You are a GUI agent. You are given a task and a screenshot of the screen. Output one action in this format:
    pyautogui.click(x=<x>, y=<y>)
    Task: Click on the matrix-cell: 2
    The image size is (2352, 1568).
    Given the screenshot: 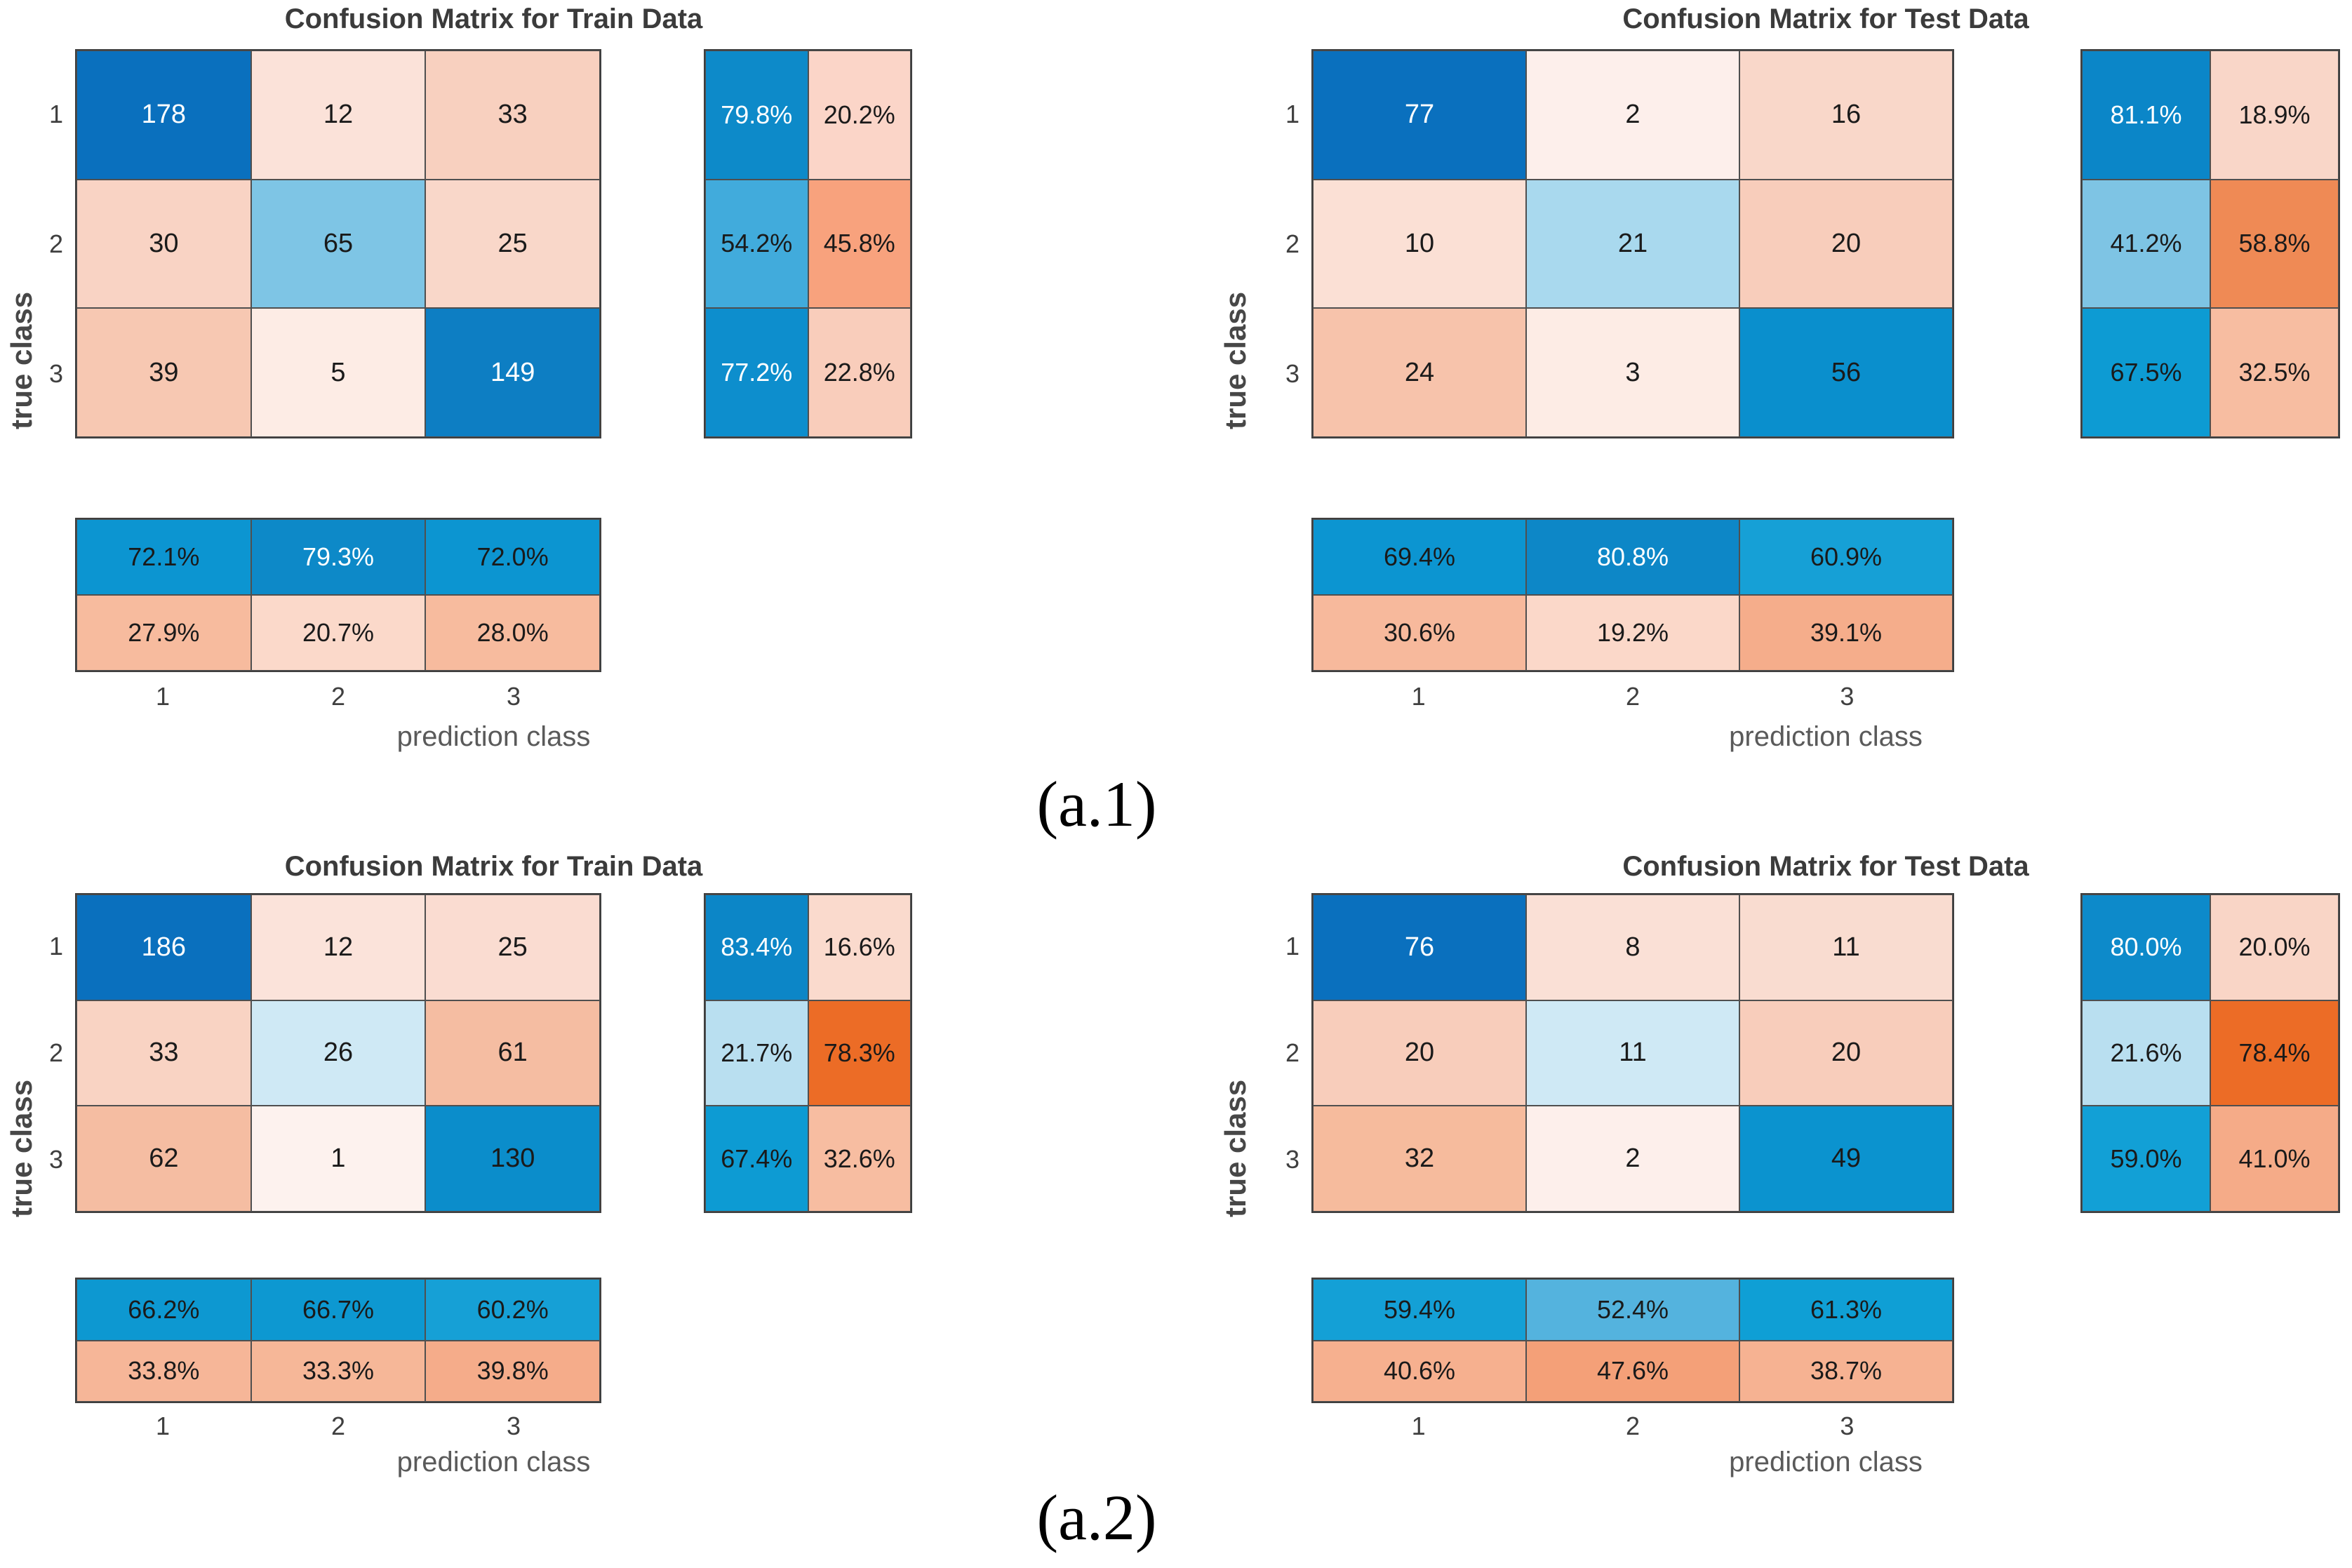 What is the action you would take?
    pyautogui.click(x=1632, y=116)
    